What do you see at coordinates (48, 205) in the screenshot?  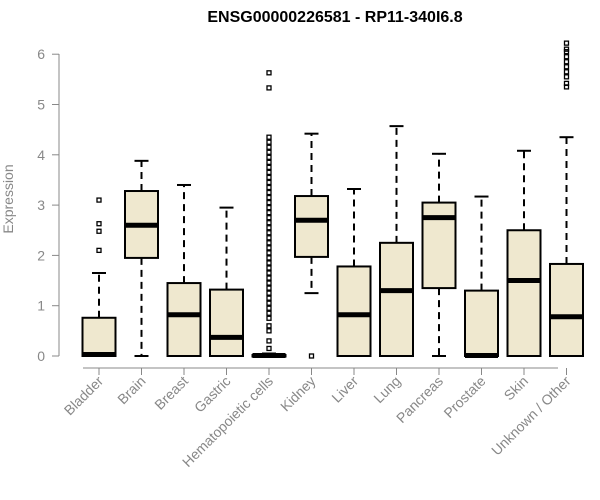 I see `y-ticks: 0 1 2 3 4 5 6` at bounding box center [48, 205].